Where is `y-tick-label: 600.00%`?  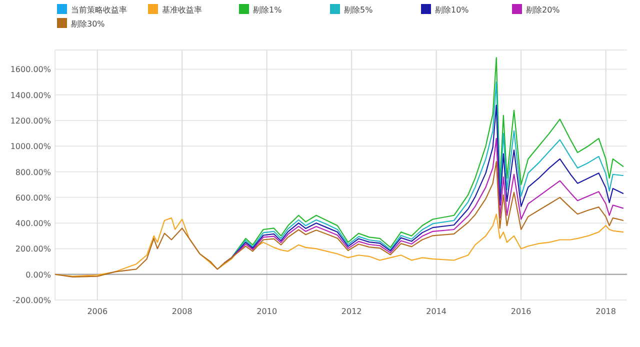 y-tick-label: 600.00% is located at coordinates (33, 197).